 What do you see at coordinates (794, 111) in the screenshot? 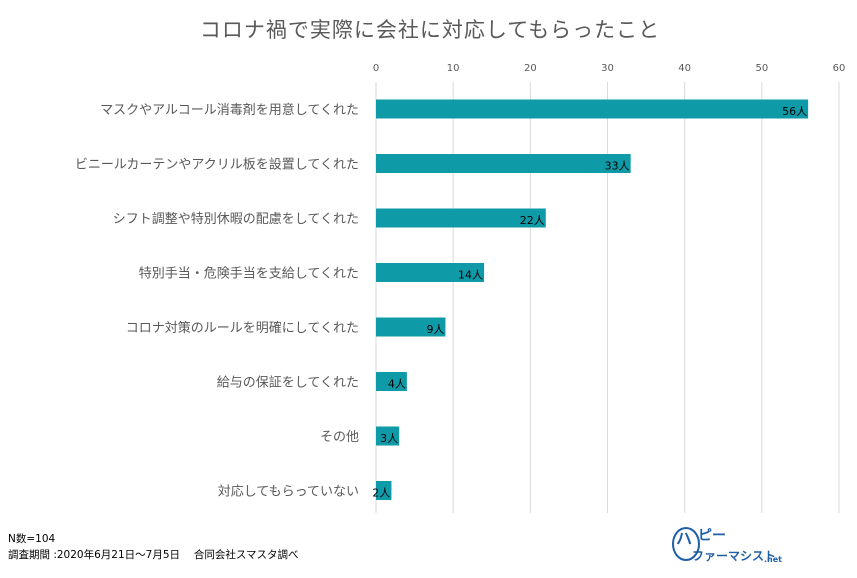
I see `data-label: 56人` at bounding box center [794, 111].